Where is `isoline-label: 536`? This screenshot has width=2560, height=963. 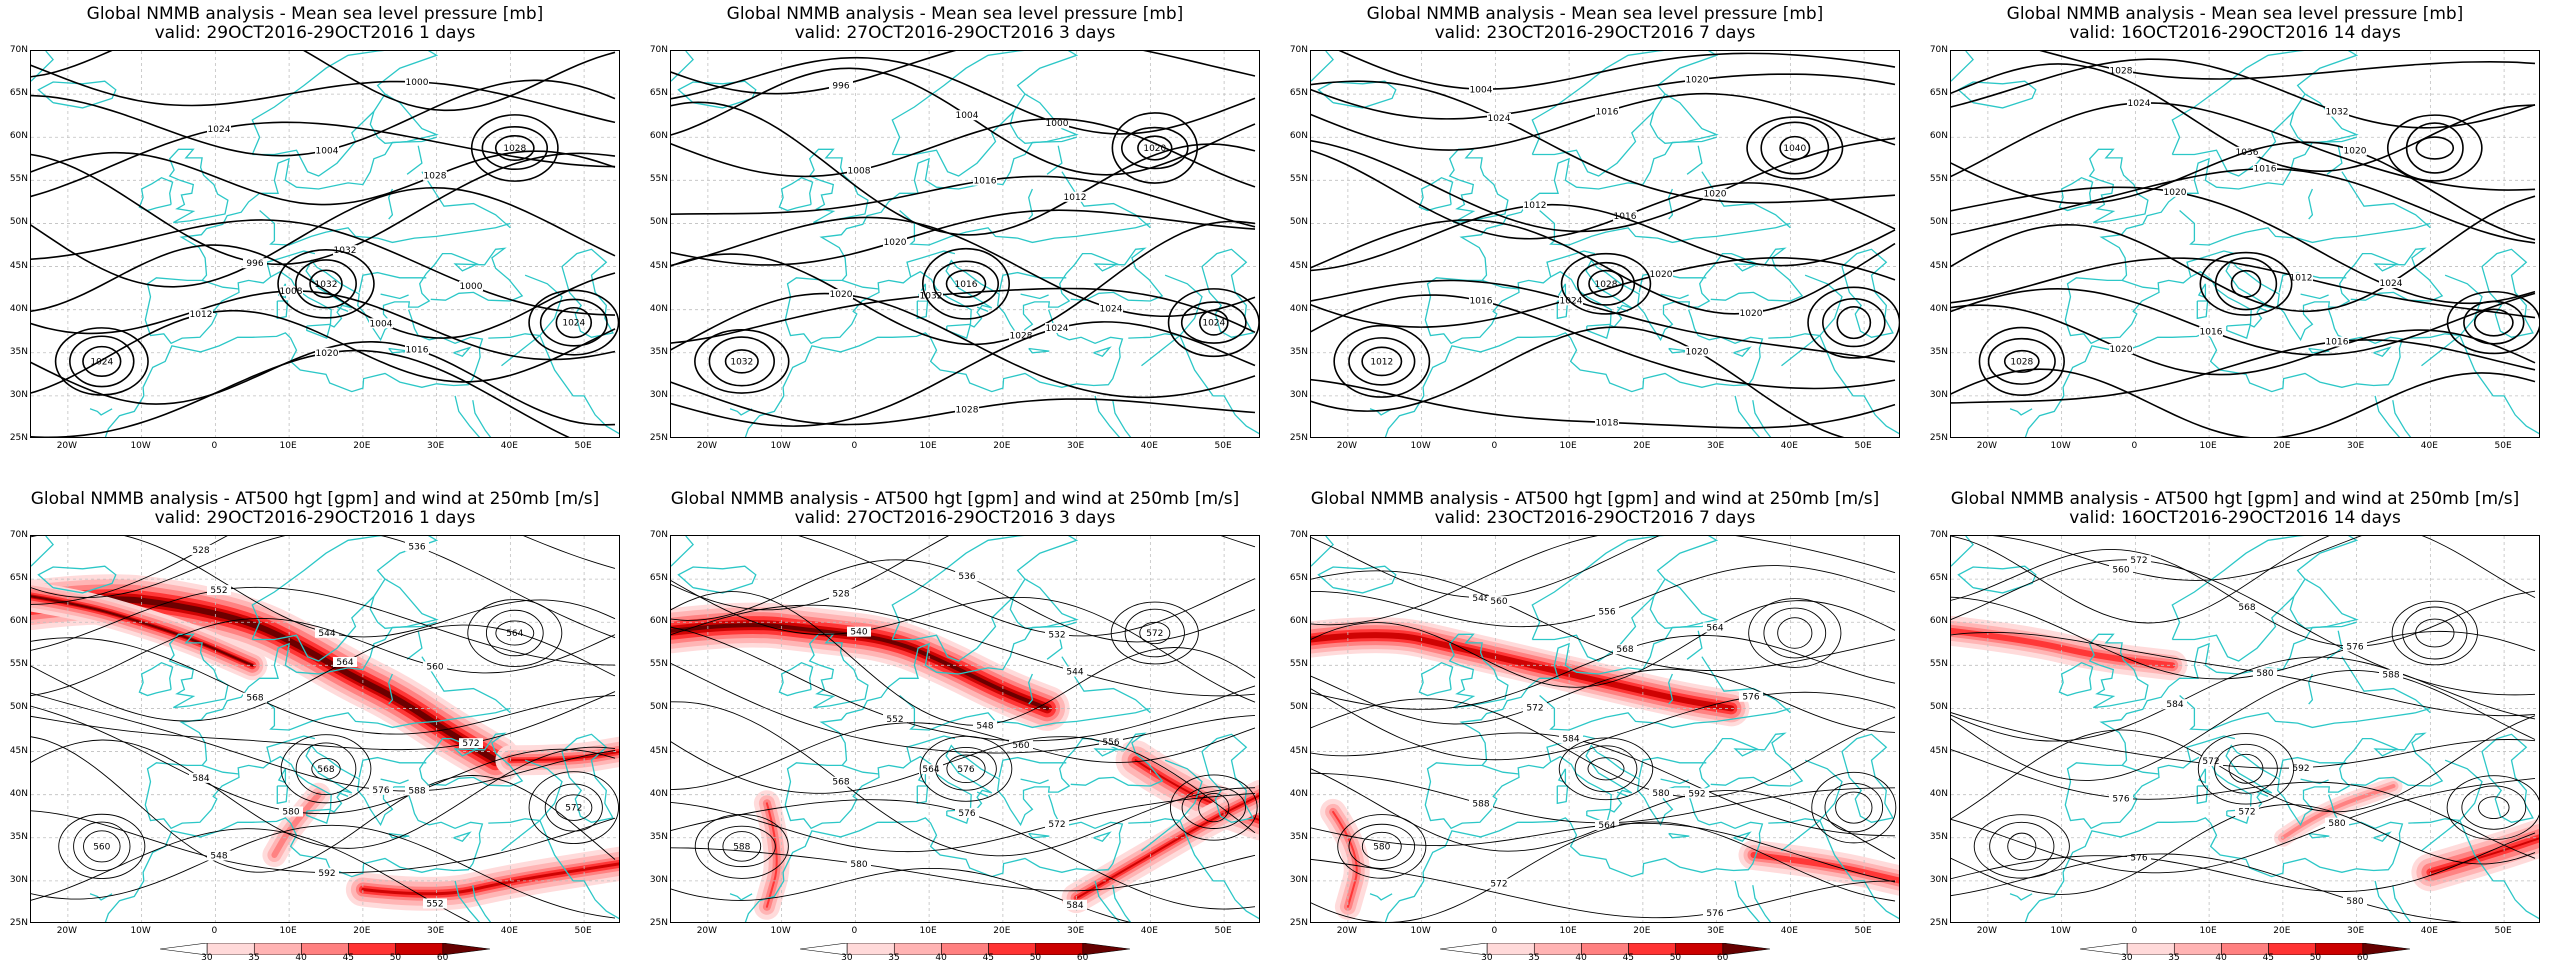 isoline-label: 536 is located at coordinates (966, 577).